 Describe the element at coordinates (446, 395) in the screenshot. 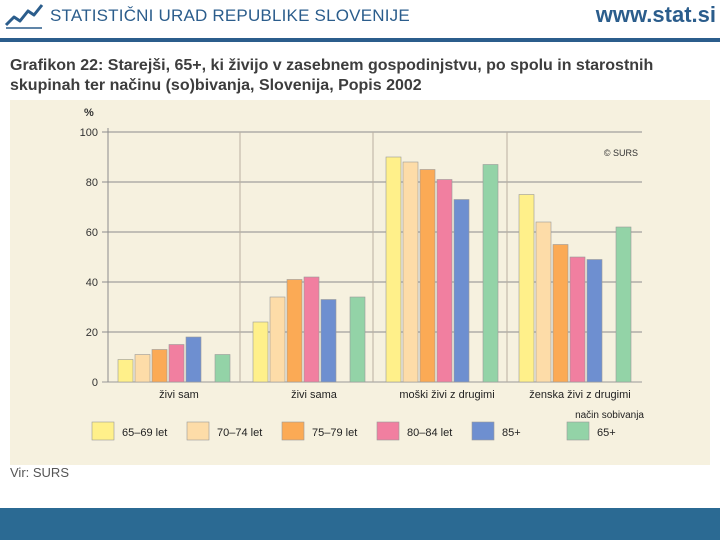

I see `x-category-label: moški živi z drugimi` at that location.